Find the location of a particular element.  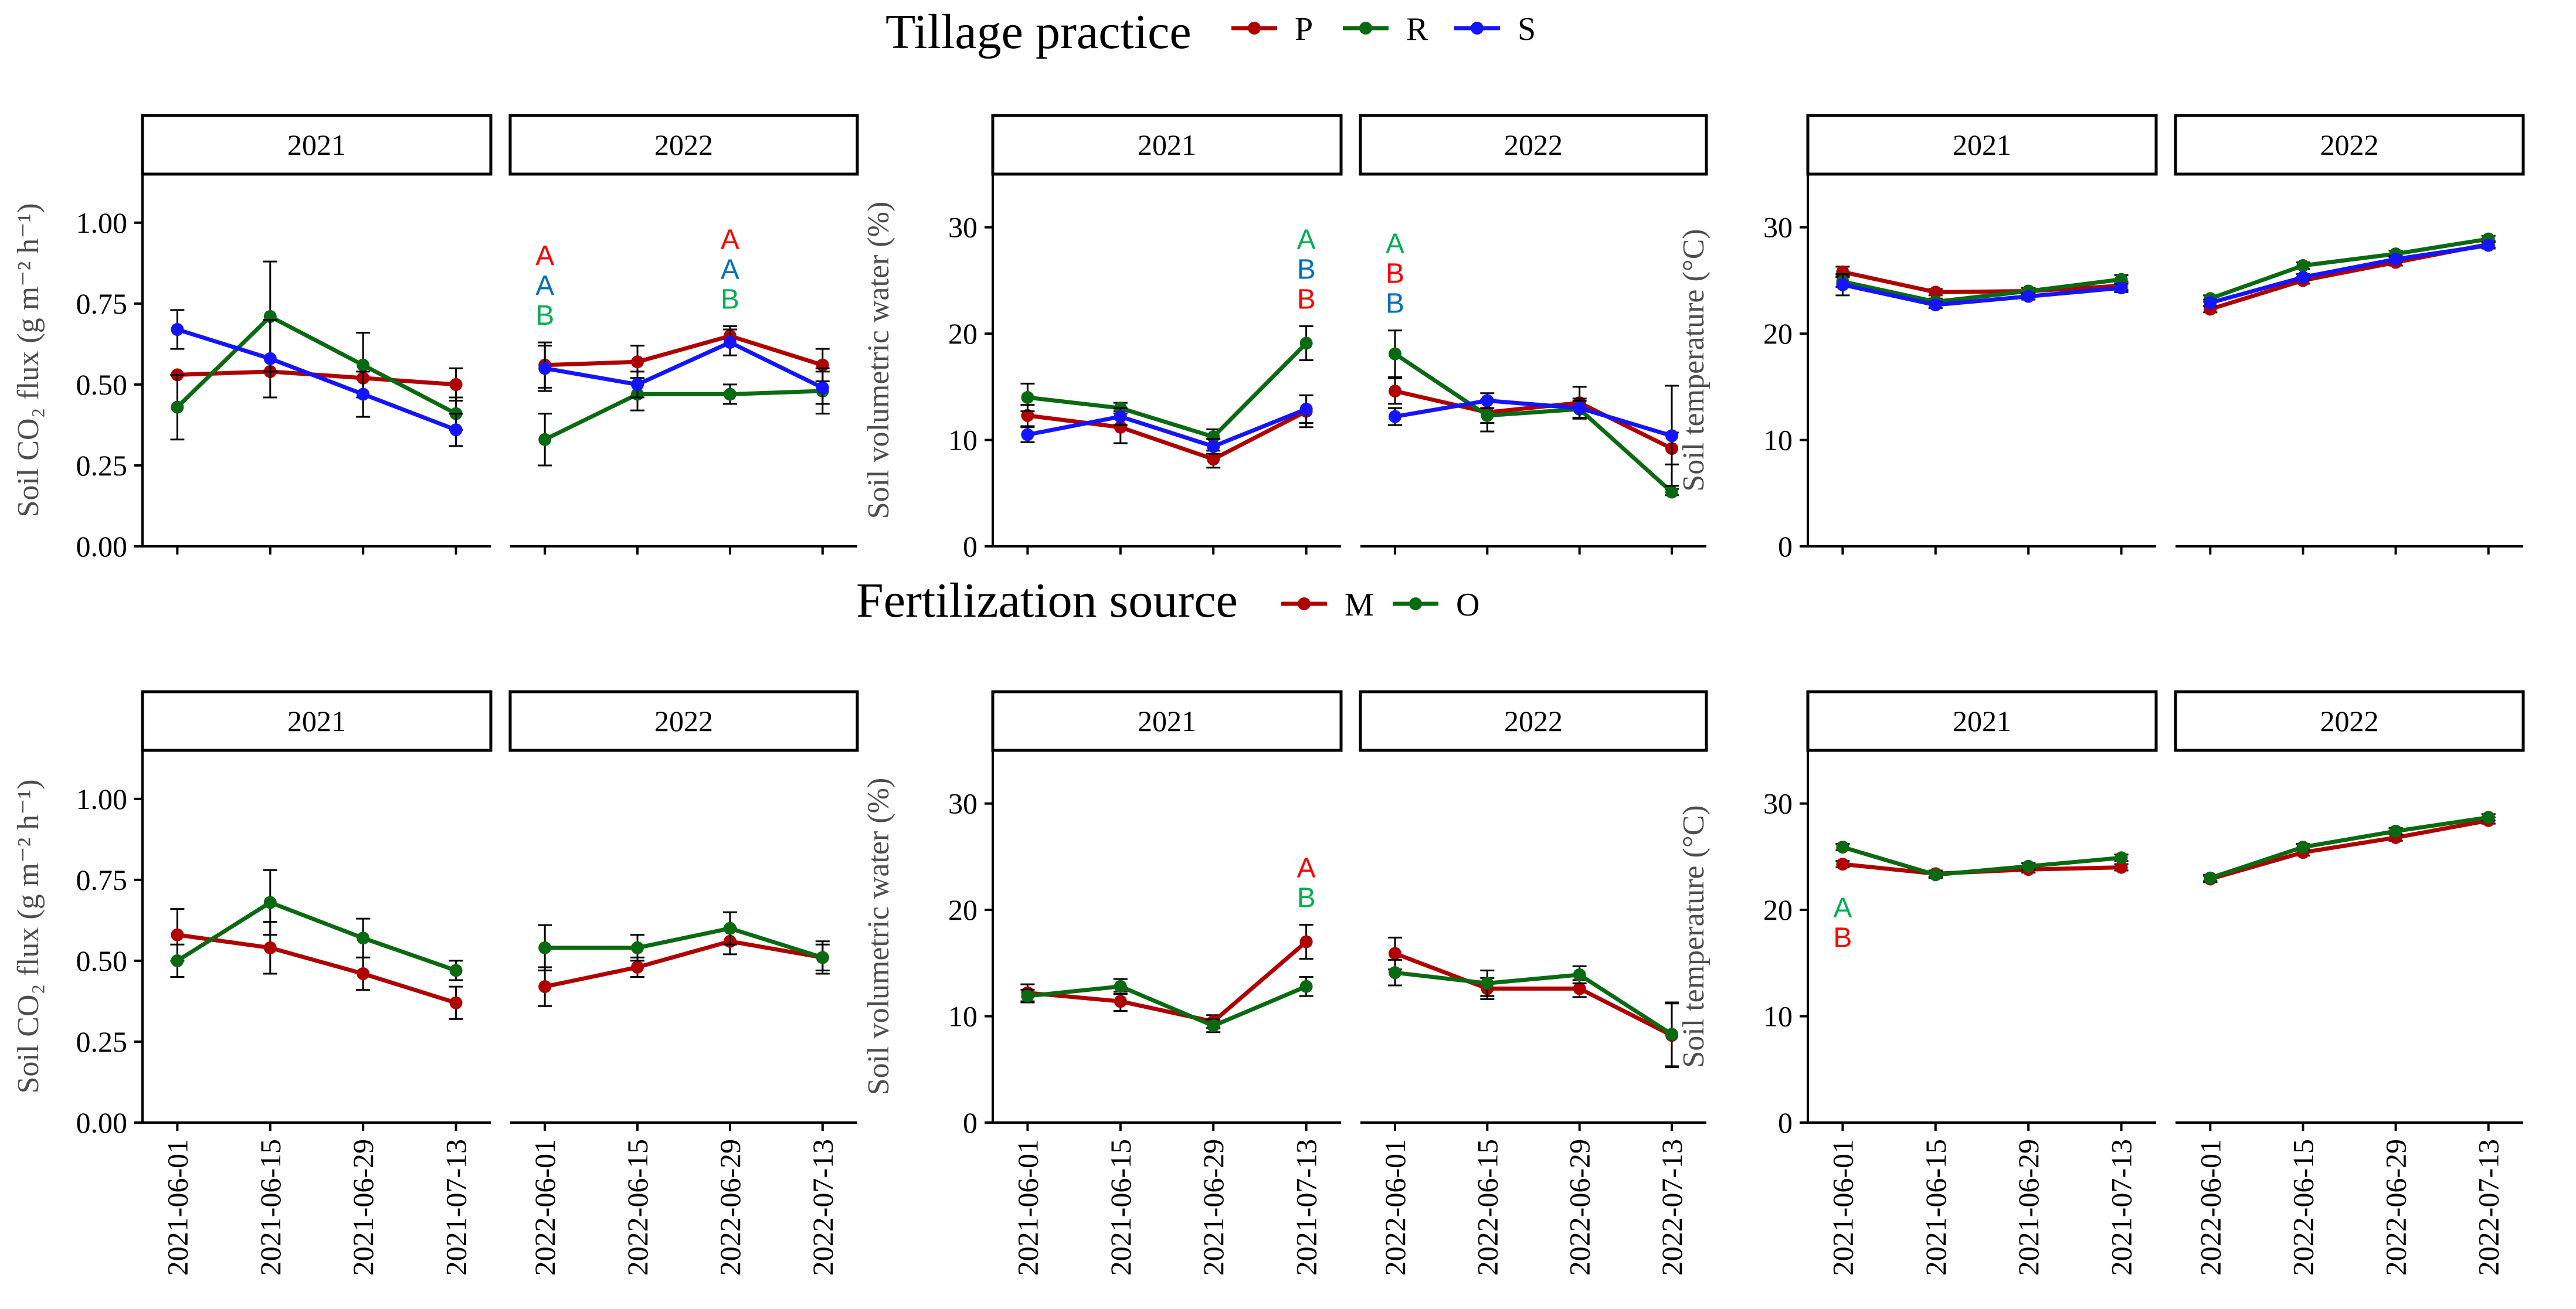

x-tick-label: 2021-06-01 is located at coordinates (177, 1207).